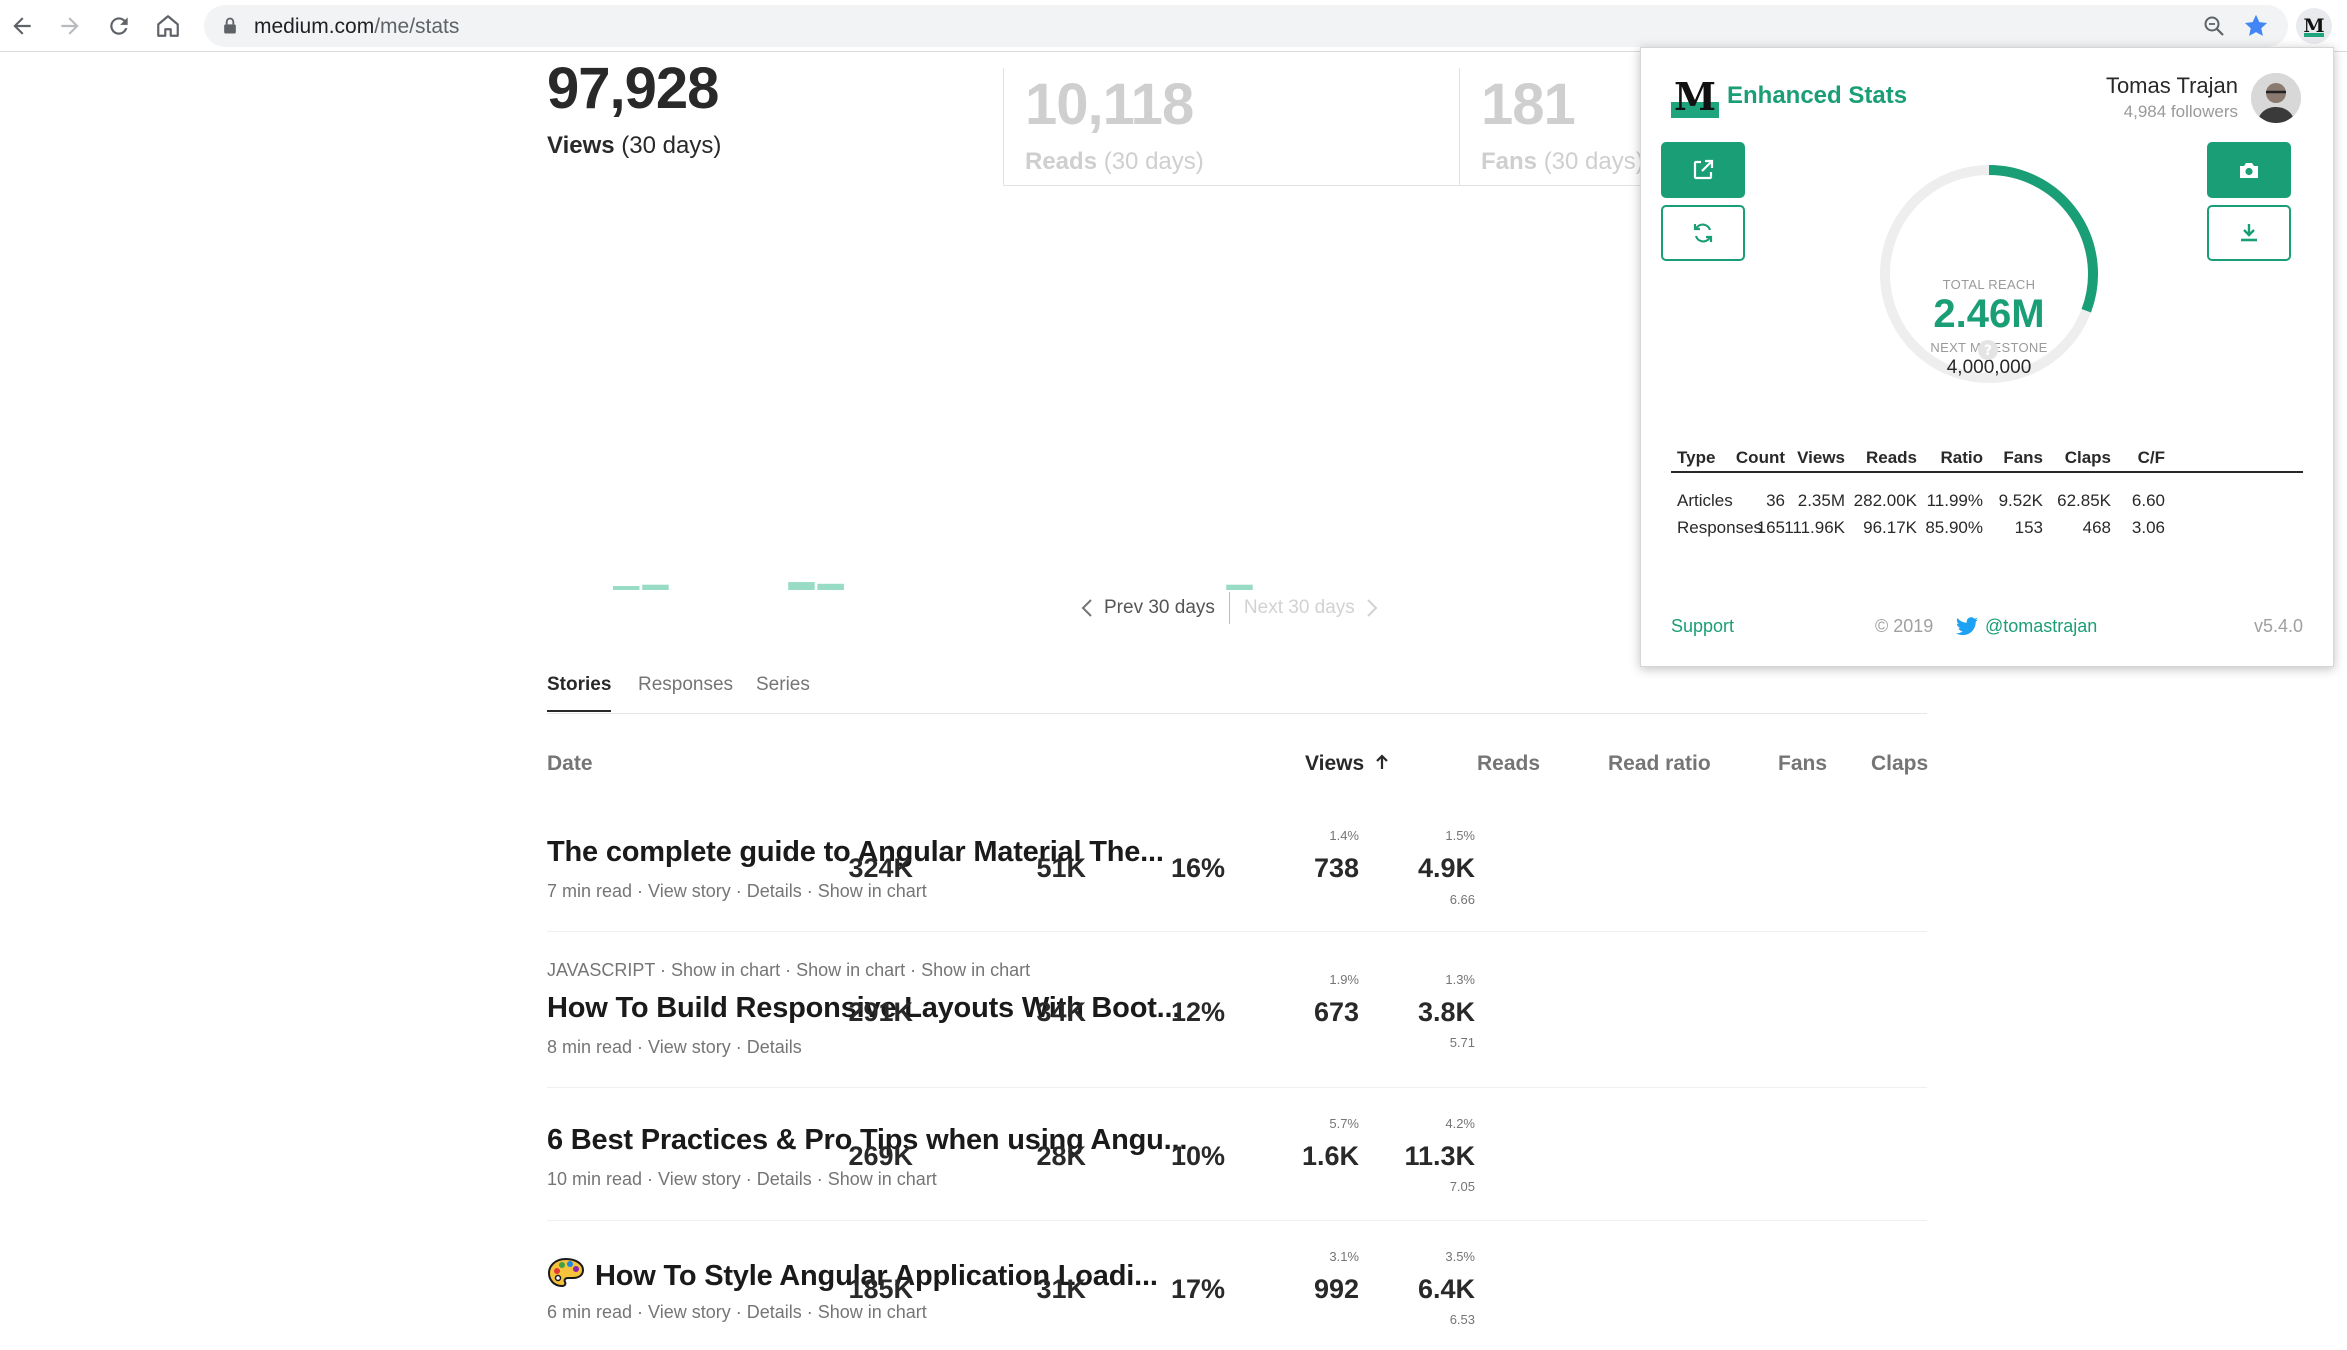  What do you see at coordinates (2151, 457) in the screenshot?
I see `popup-col-cf: C/F` at bounding box center [2151, 457].